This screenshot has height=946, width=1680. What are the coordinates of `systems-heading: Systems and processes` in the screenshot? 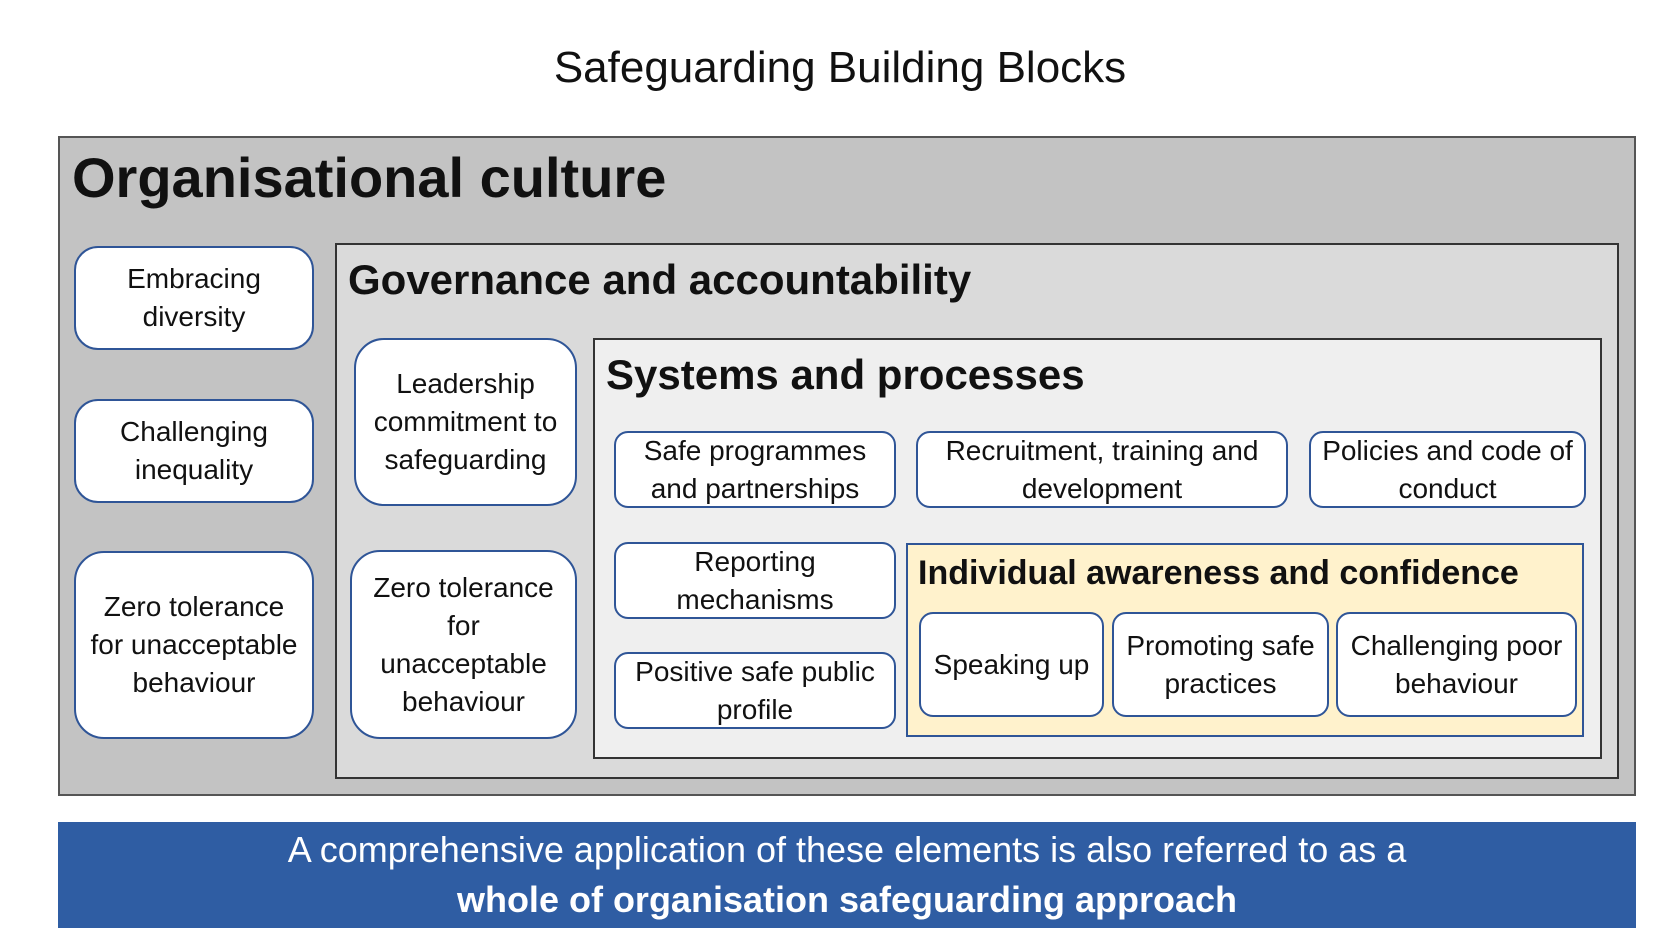 It's located at (845, 374).